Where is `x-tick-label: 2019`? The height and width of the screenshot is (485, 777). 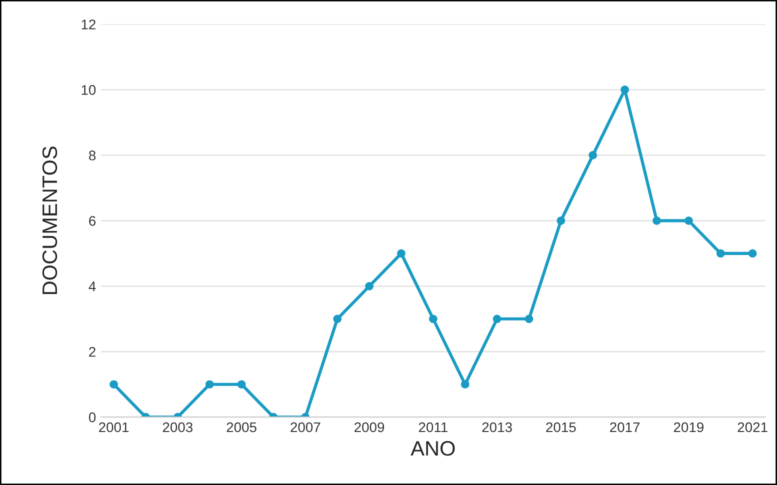 x-tick-label: 2019 is located at coordinates (689, 427).